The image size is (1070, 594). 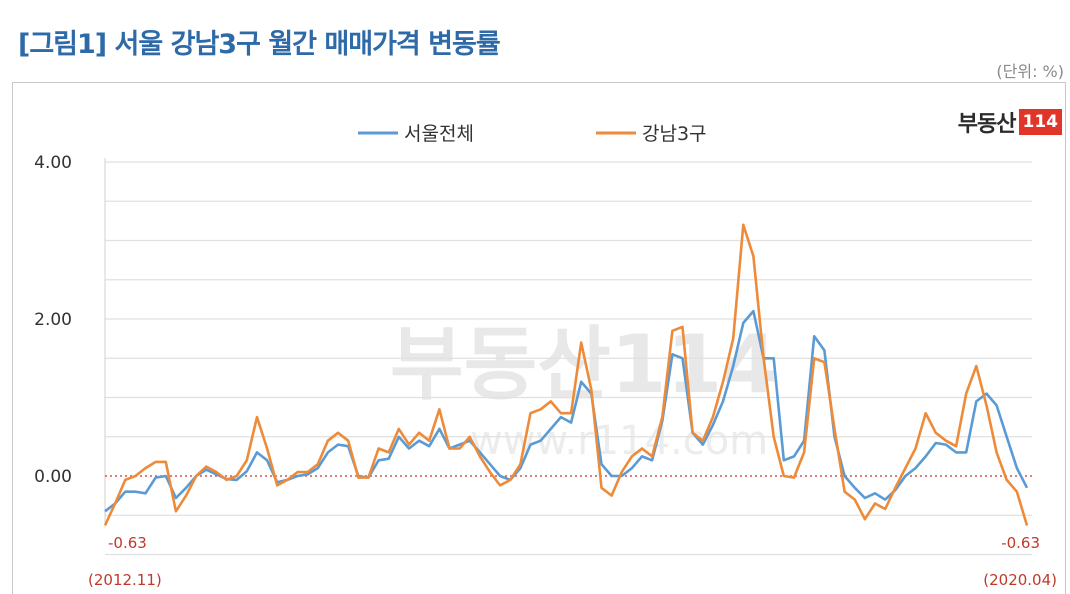 What do you see at coordinates (53, 320) in the screenshot?
I see `y-tick-label: 2.00` at bounding box center [53, 320].